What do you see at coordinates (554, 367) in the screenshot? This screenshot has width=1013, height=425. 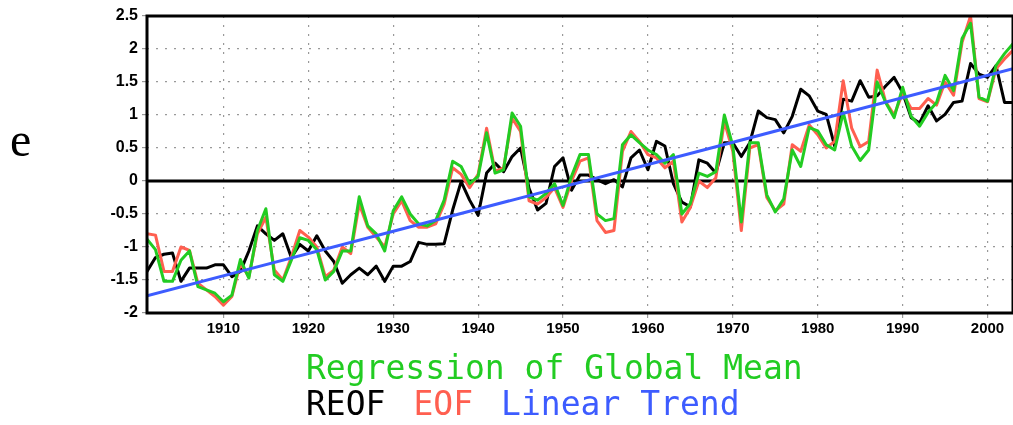 I see `text: Regression of Global Mean` at bounding box center [554, 367].